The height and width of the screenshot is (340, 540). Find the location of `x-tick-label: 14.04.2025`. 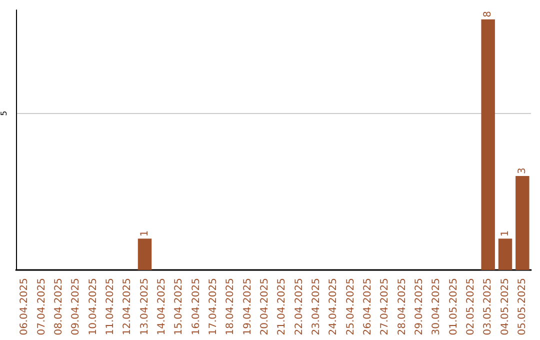

x-tick-label: 14.04.2025 is located at coordinates (162, 307).